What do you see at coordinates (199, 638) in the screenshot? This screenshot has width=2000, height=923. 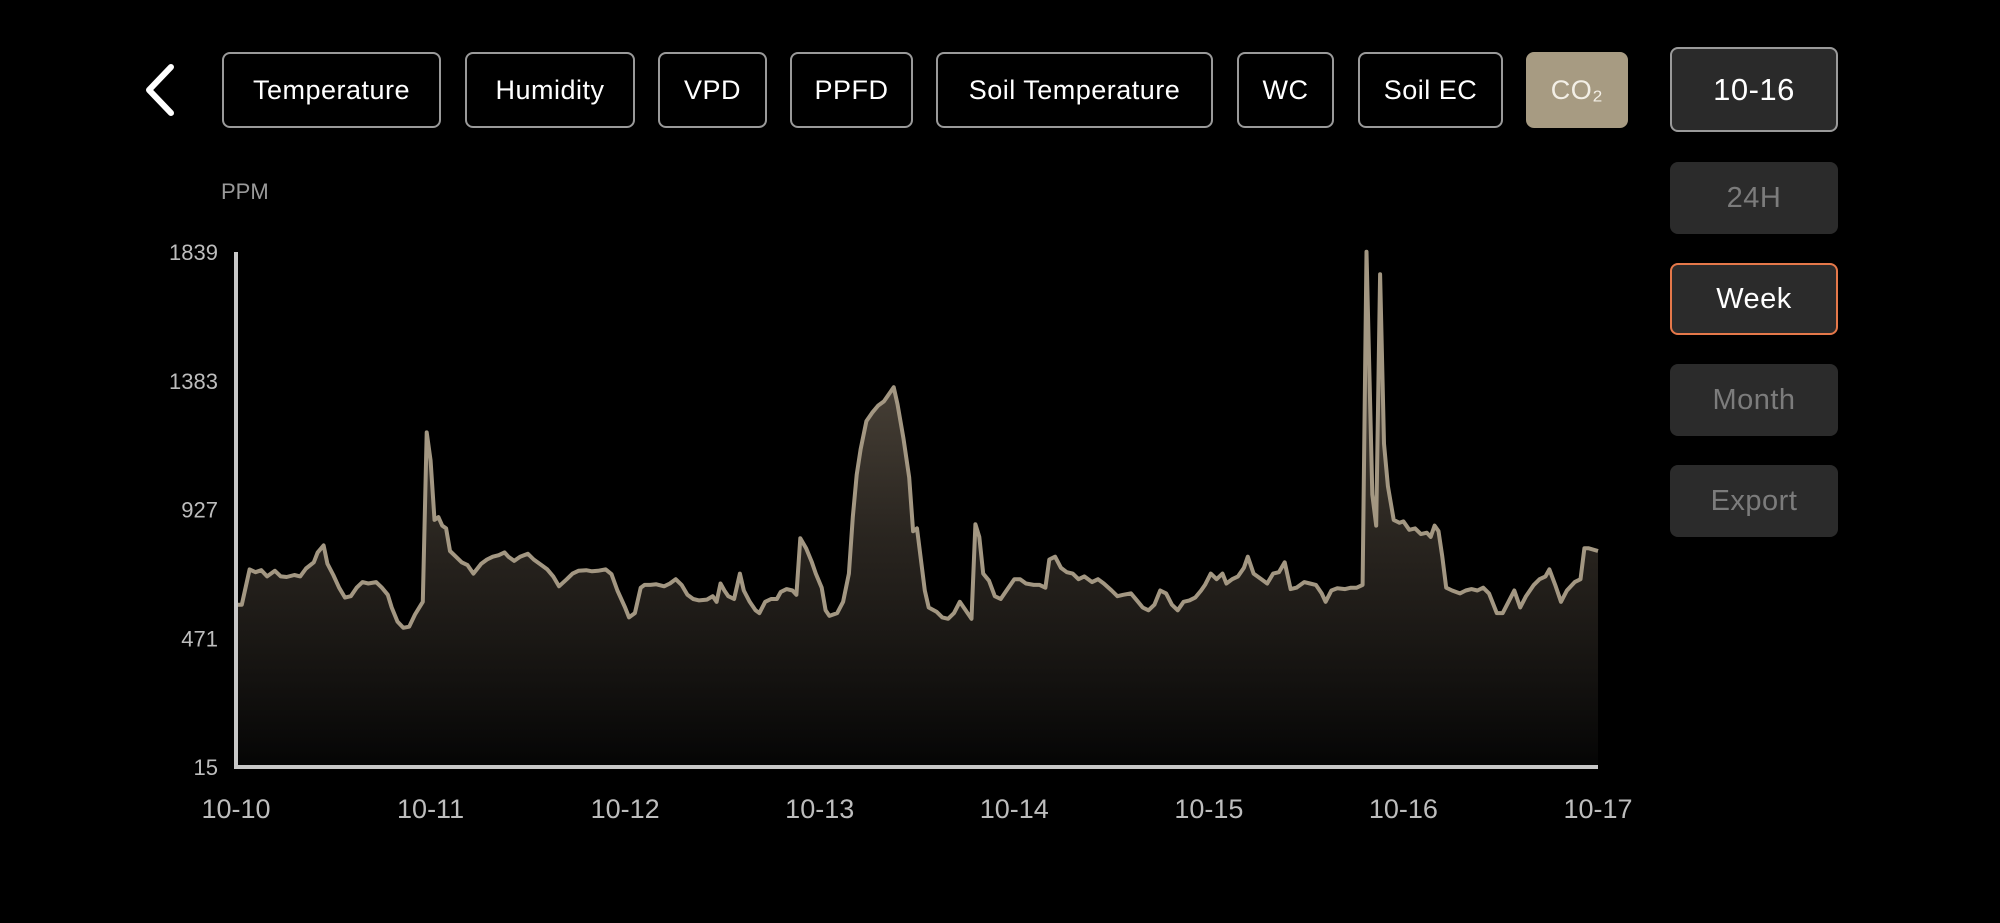 I see `y-tick-label: 471` at bounding box center [199, 638].